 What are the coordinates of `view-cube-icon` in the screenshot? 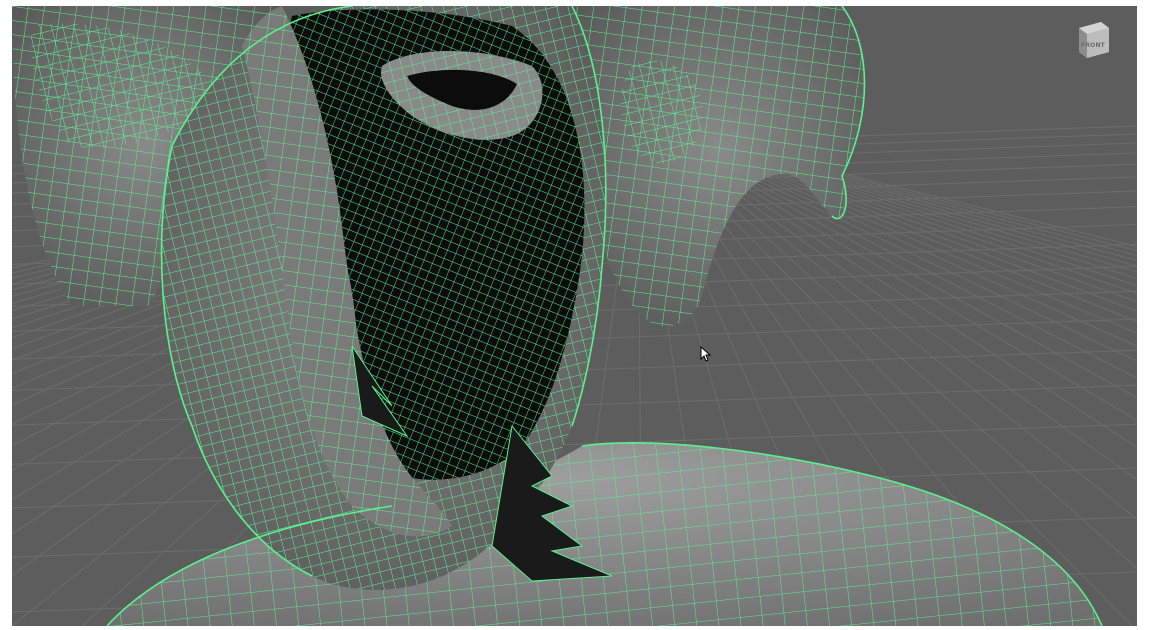 It's located at (1094, 40).